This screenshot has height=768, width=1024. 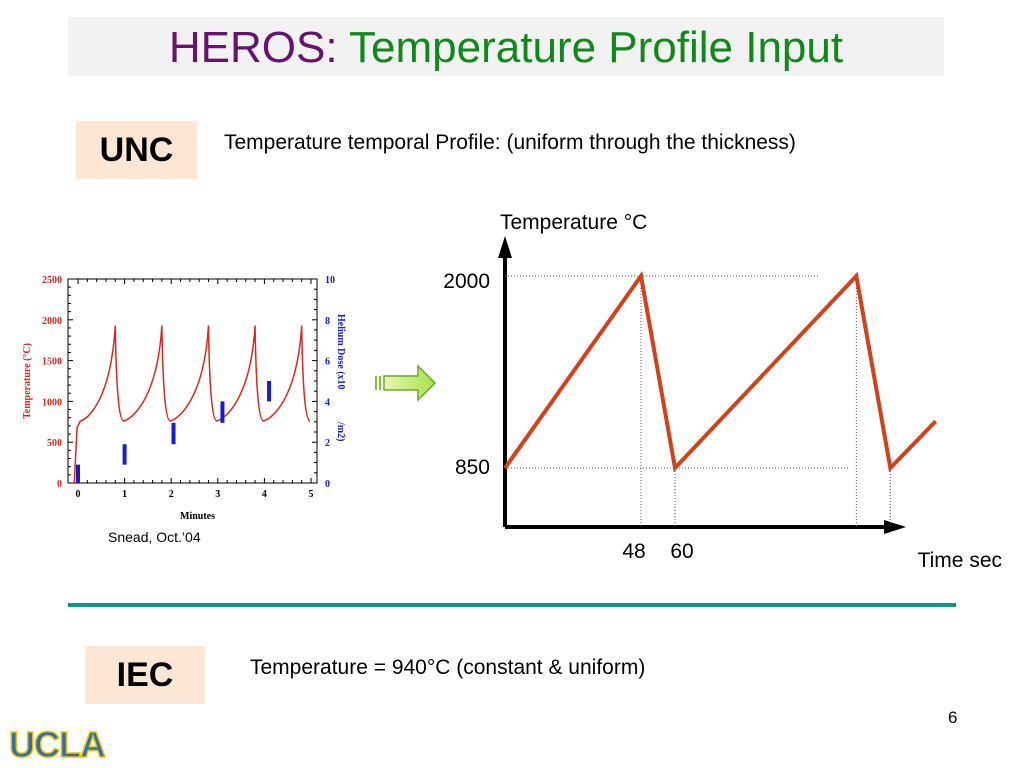 I want to click on y2-tick-label: 10, so click(x=330, y=280).